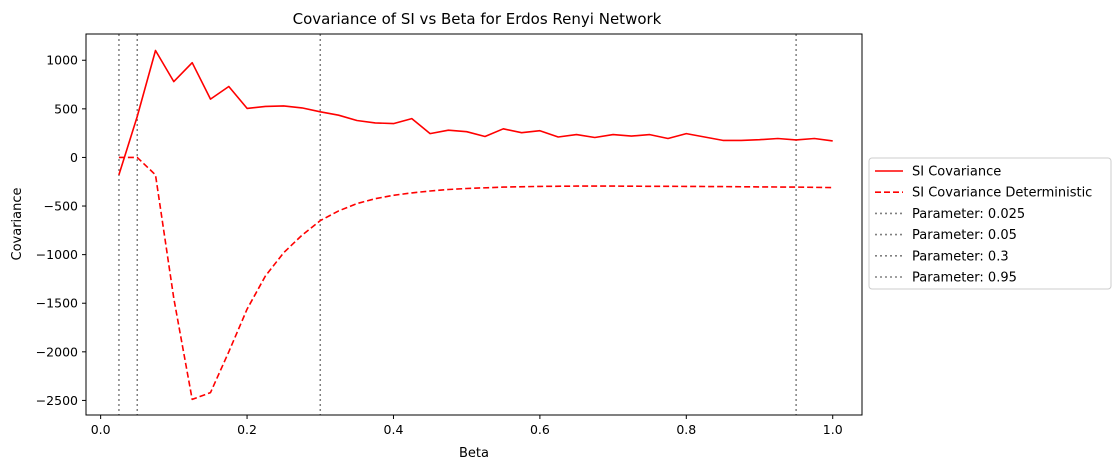  I want to click on y-tick-label-2: 0, so click(74, 157).